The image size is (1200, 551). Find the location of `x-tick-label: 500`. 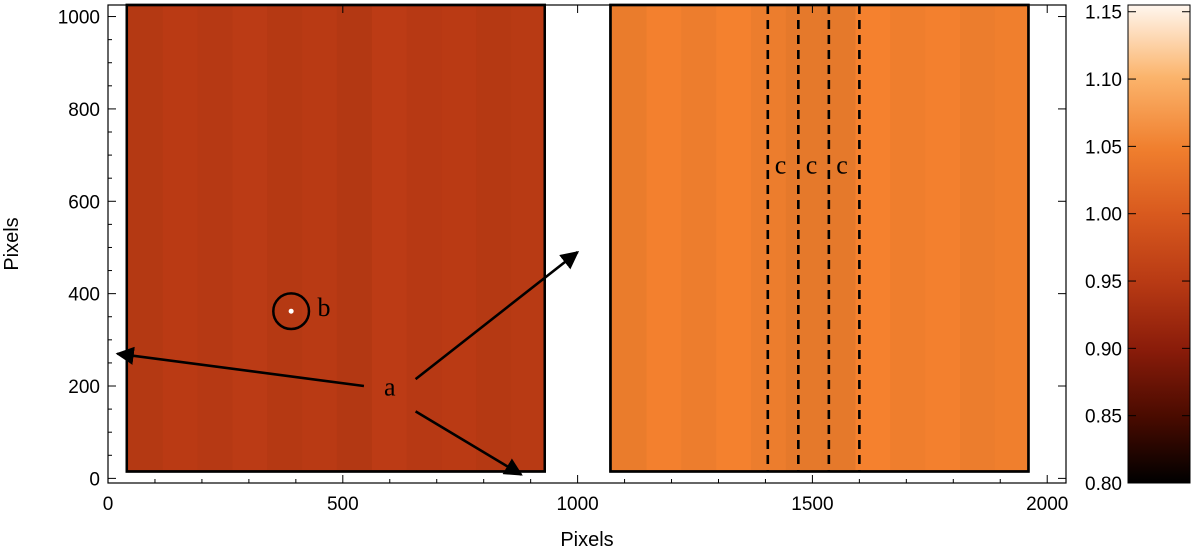

x-tick-label: 500 is located at coordinates (343, 504).